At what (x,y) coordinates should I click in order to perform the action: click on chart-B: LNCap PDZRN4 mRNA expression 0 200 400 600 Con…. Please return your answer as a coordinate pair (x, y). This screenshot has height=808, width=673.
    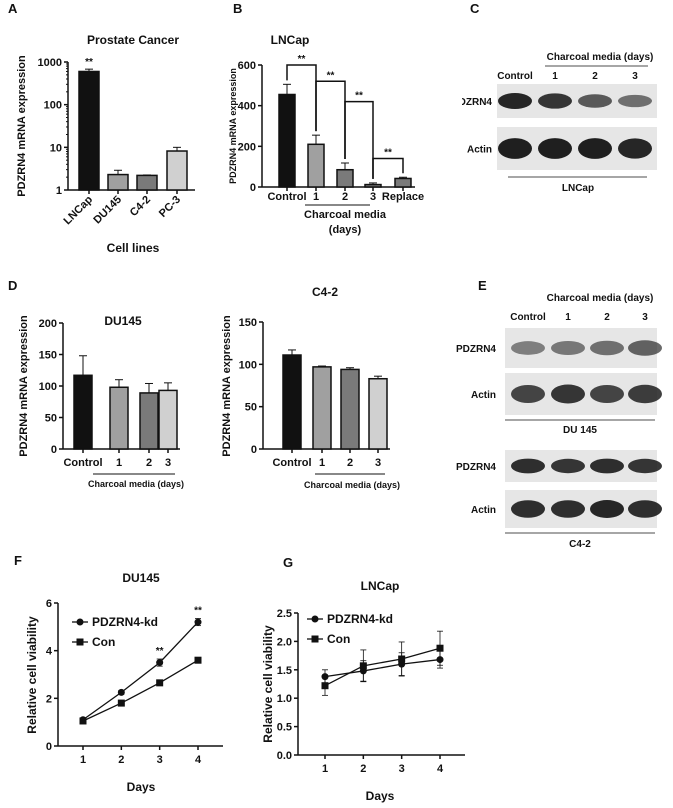
    Looking at the image, I should click on (326, 134).